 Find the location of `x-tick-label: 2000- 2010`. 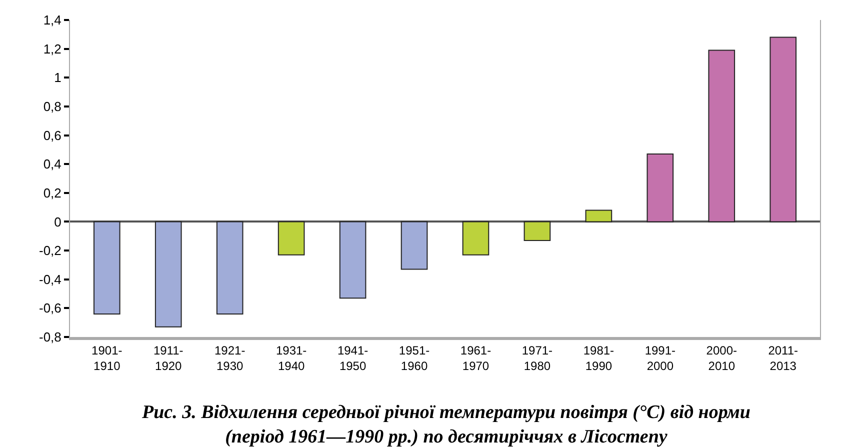

x-tick-label: 2000- 2010 is located at coordinates (721, 358).